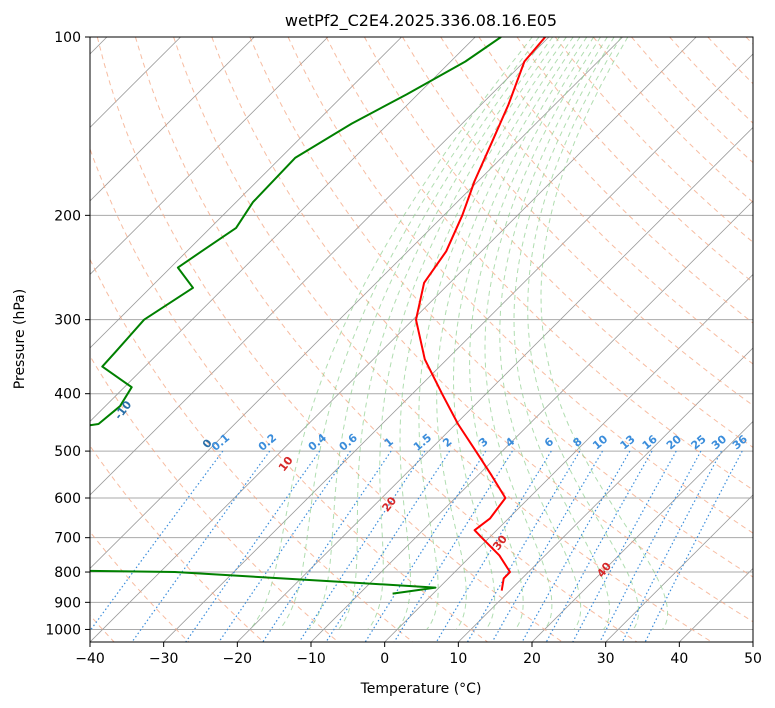 The image size is (775, 708). Describe the element at coordinates (679, 659) in the screenshot. I see `x-tick-label: 40` at that location.